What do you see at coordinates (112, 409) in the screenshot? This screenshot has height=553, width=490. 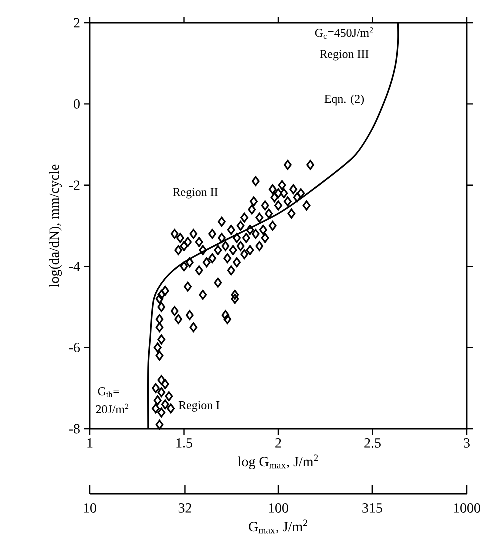 I see `annotation: 20J/m$^{2}$` at bounding box center [112, 409].